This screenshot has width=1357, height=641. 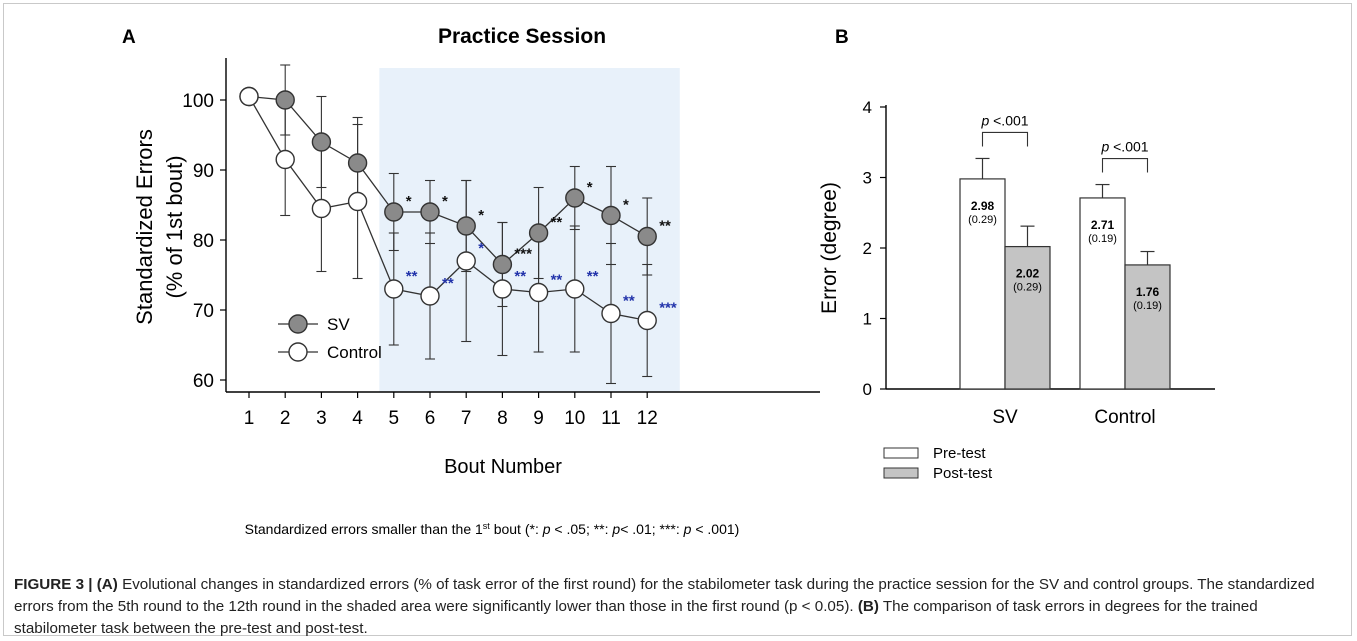 What do you see at coordinates (901, 453) in the screenshot?
I see `pre-test-legend-swatch` at bounding box center [901, 453].